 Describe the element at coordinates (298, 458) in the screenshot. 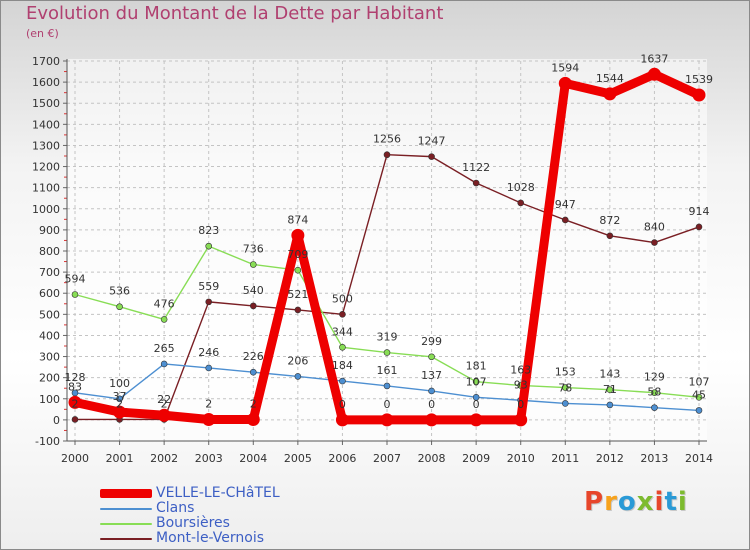

I see `x-tick-label: 2005` at that location.